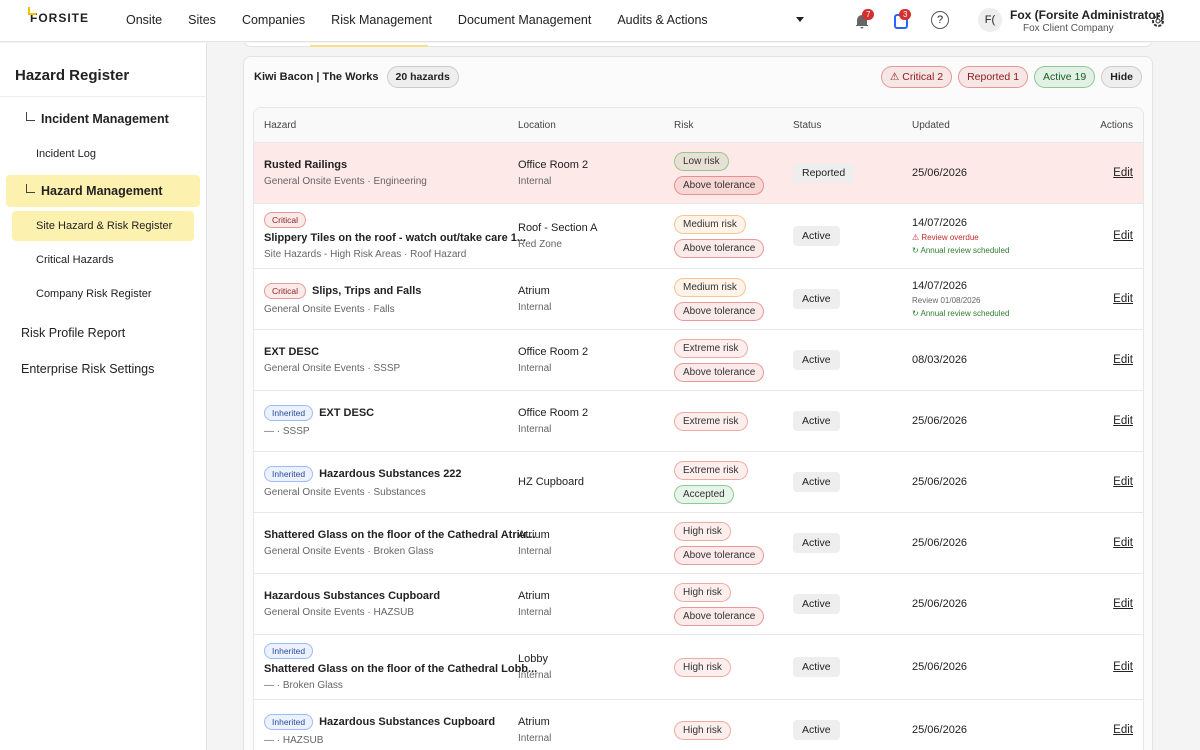 The width and height of the screenshot is (1200, 750). What do you see at coordinates (391, 165) in the screenshot?
I see `hazard-title: Rusted Railings` at bounding box center [391, 165].